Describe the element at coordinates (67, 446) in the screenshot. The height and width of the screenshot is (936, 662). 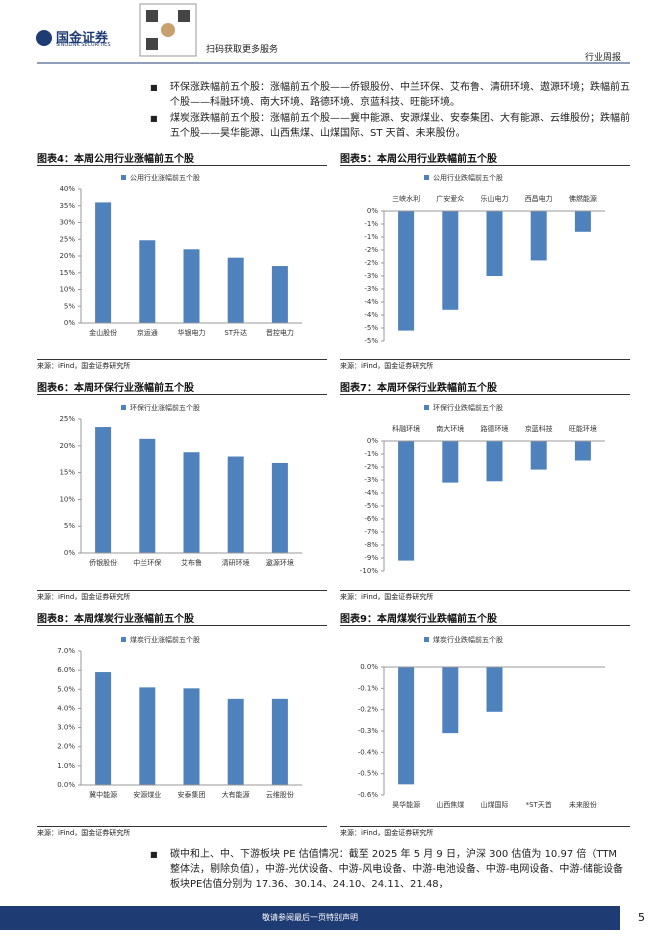
I see `y-tick-label: 20%` at that location.